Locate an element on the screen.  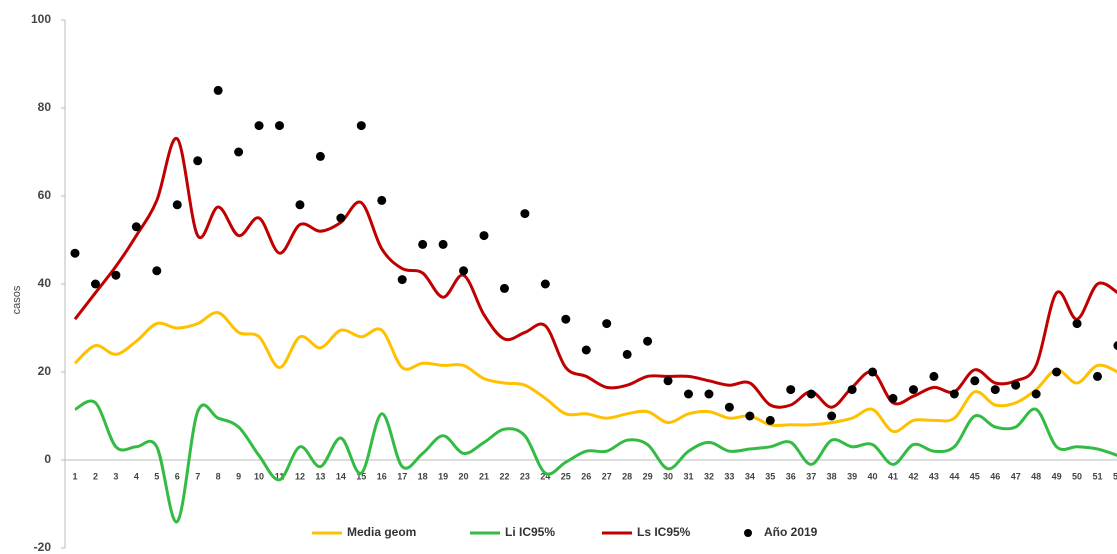
x-tick-label: 29 is located at coordinates (648, 476).